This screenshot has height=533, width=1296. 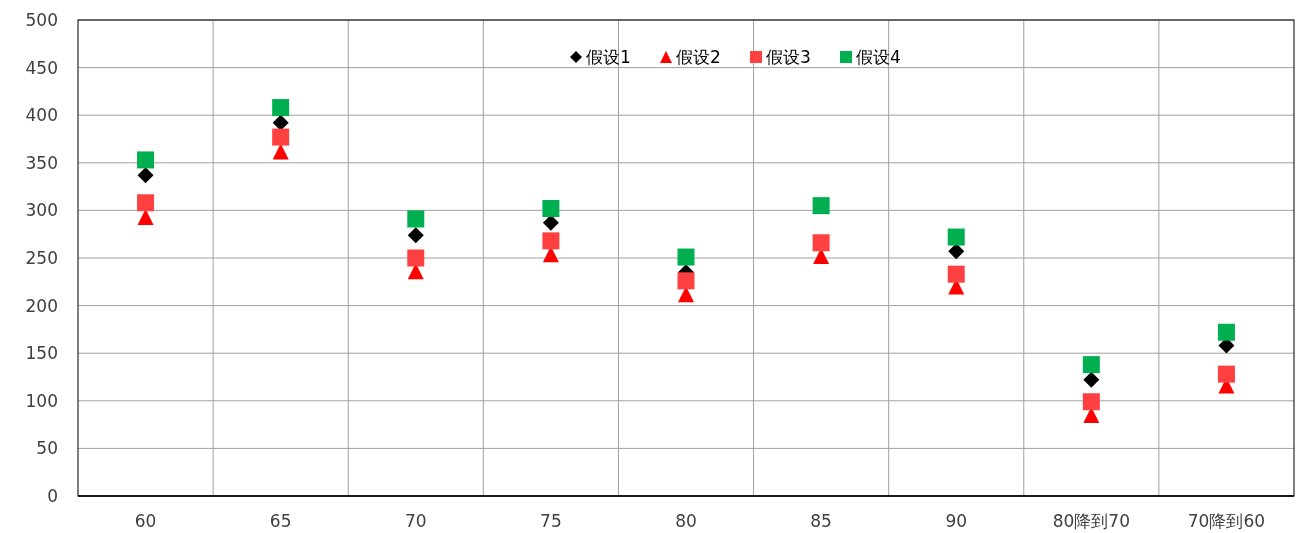 I want to click on legend-label: 假设4, so click(x=878, y=57).